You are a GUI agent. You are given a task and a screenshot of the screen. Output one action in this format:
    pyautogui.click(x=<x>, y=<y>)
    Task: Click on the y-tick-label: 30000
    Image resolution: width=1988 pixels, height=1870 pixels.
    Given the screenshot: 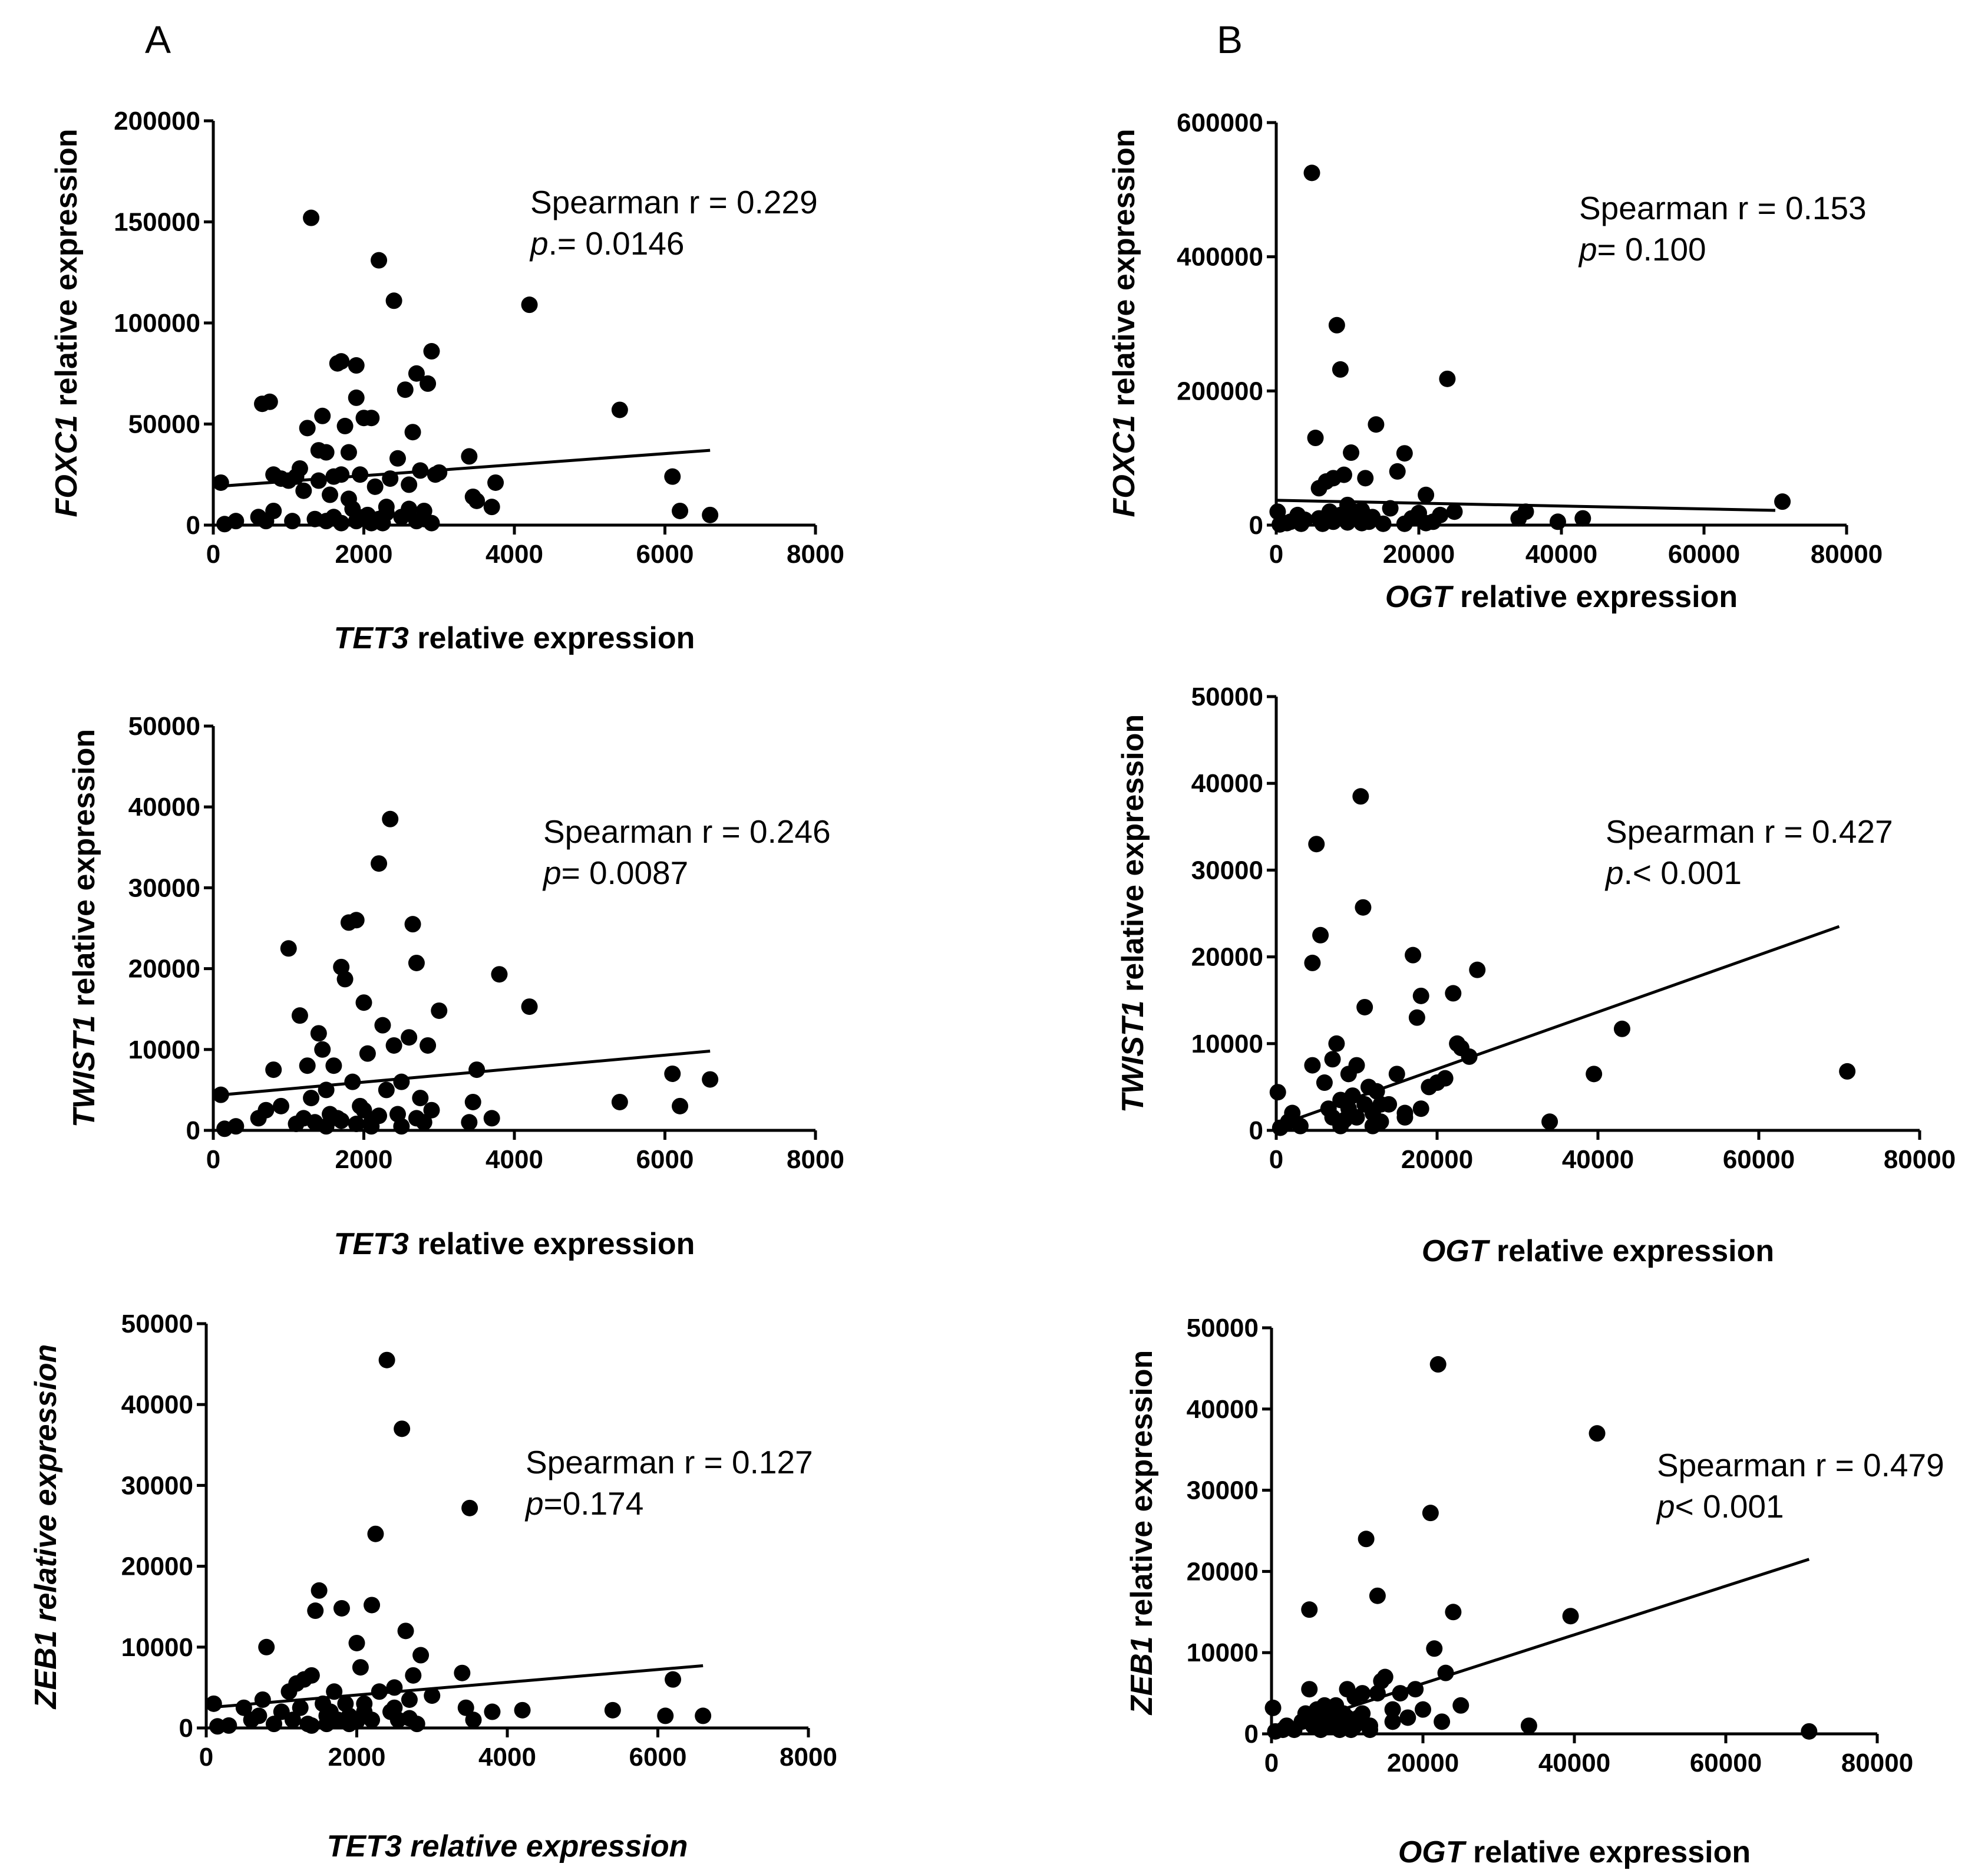 What is the action you would take?
    pyautogui.click(x=1227, y=870)
    